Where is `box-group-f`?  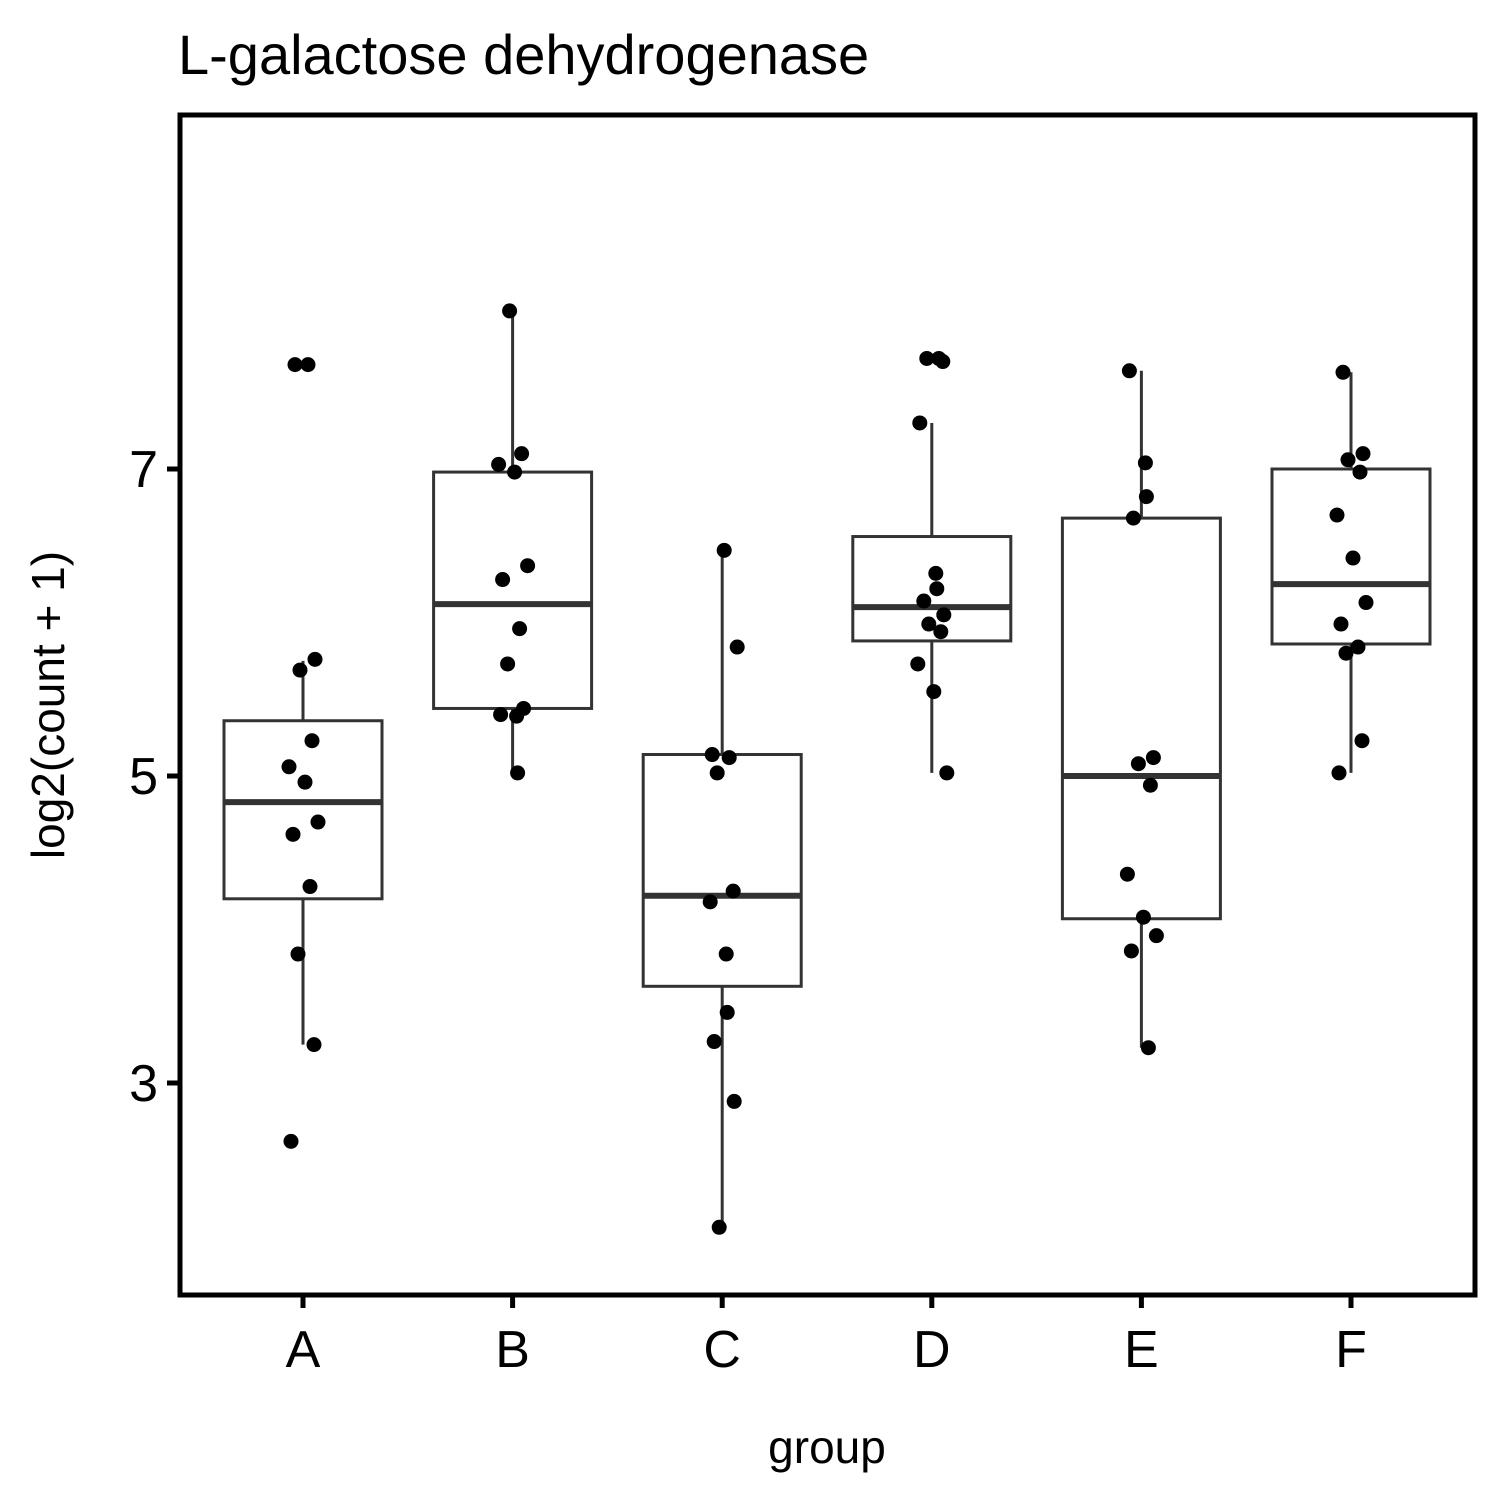
box-group-f is located at coordinates (1351, 572).